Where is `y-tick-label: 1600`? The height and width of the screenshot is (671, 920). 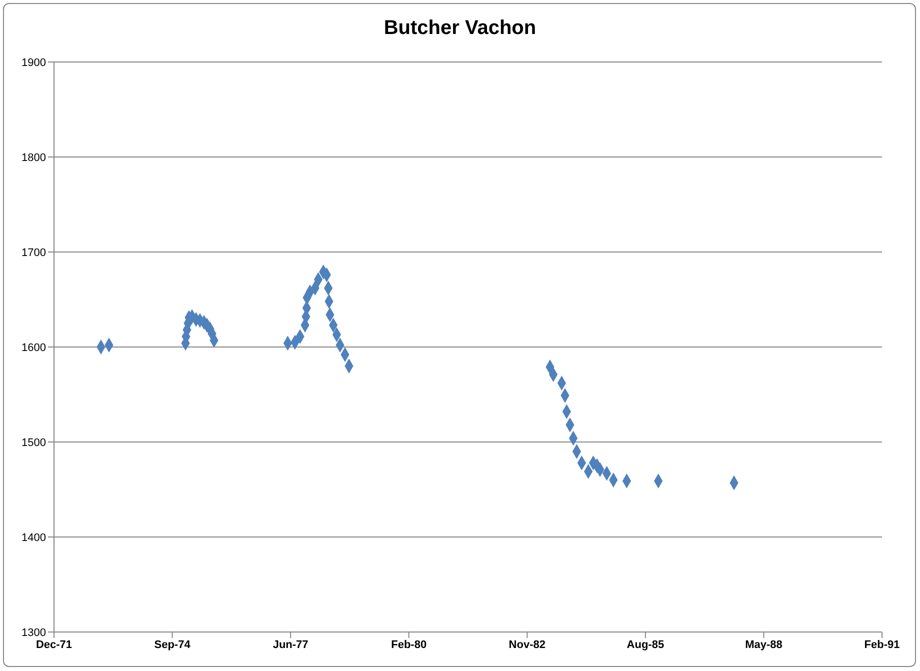
y-tick-label: 1600 is located at coordinates (34, 348).